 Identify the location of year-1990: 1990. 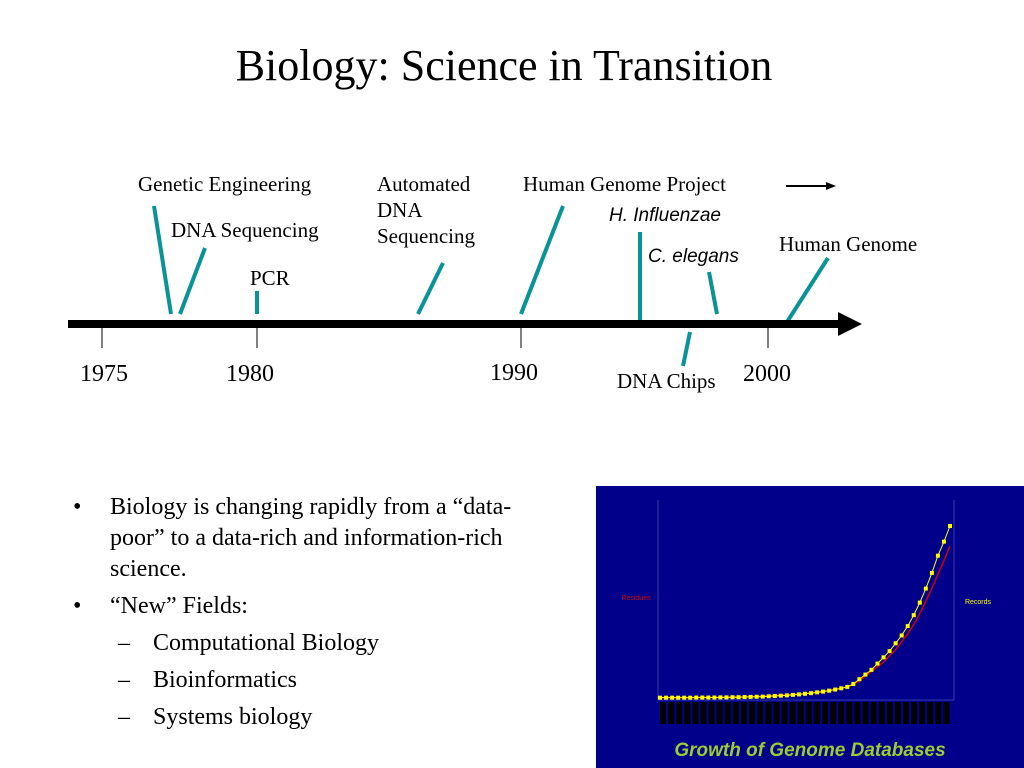
(514, 373).